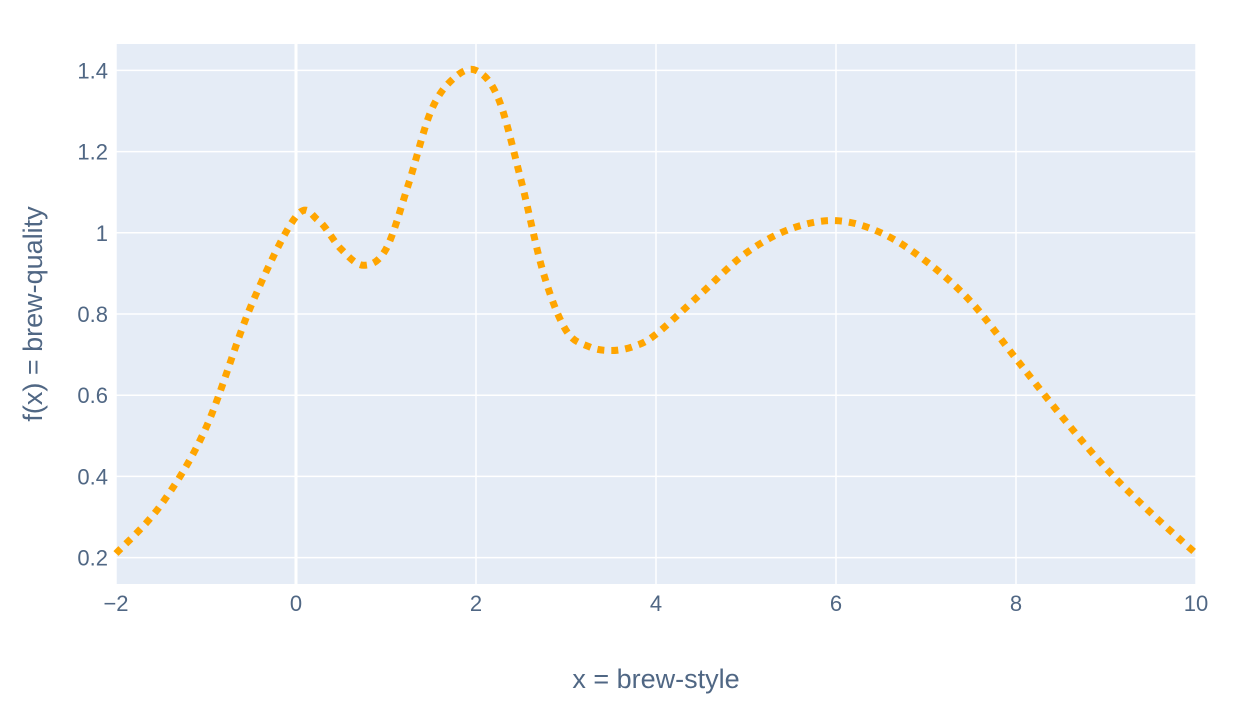 The height and width of the screenshot is (708, 1234). I want to click on x-tick-label: 10, so click(1196, 603).